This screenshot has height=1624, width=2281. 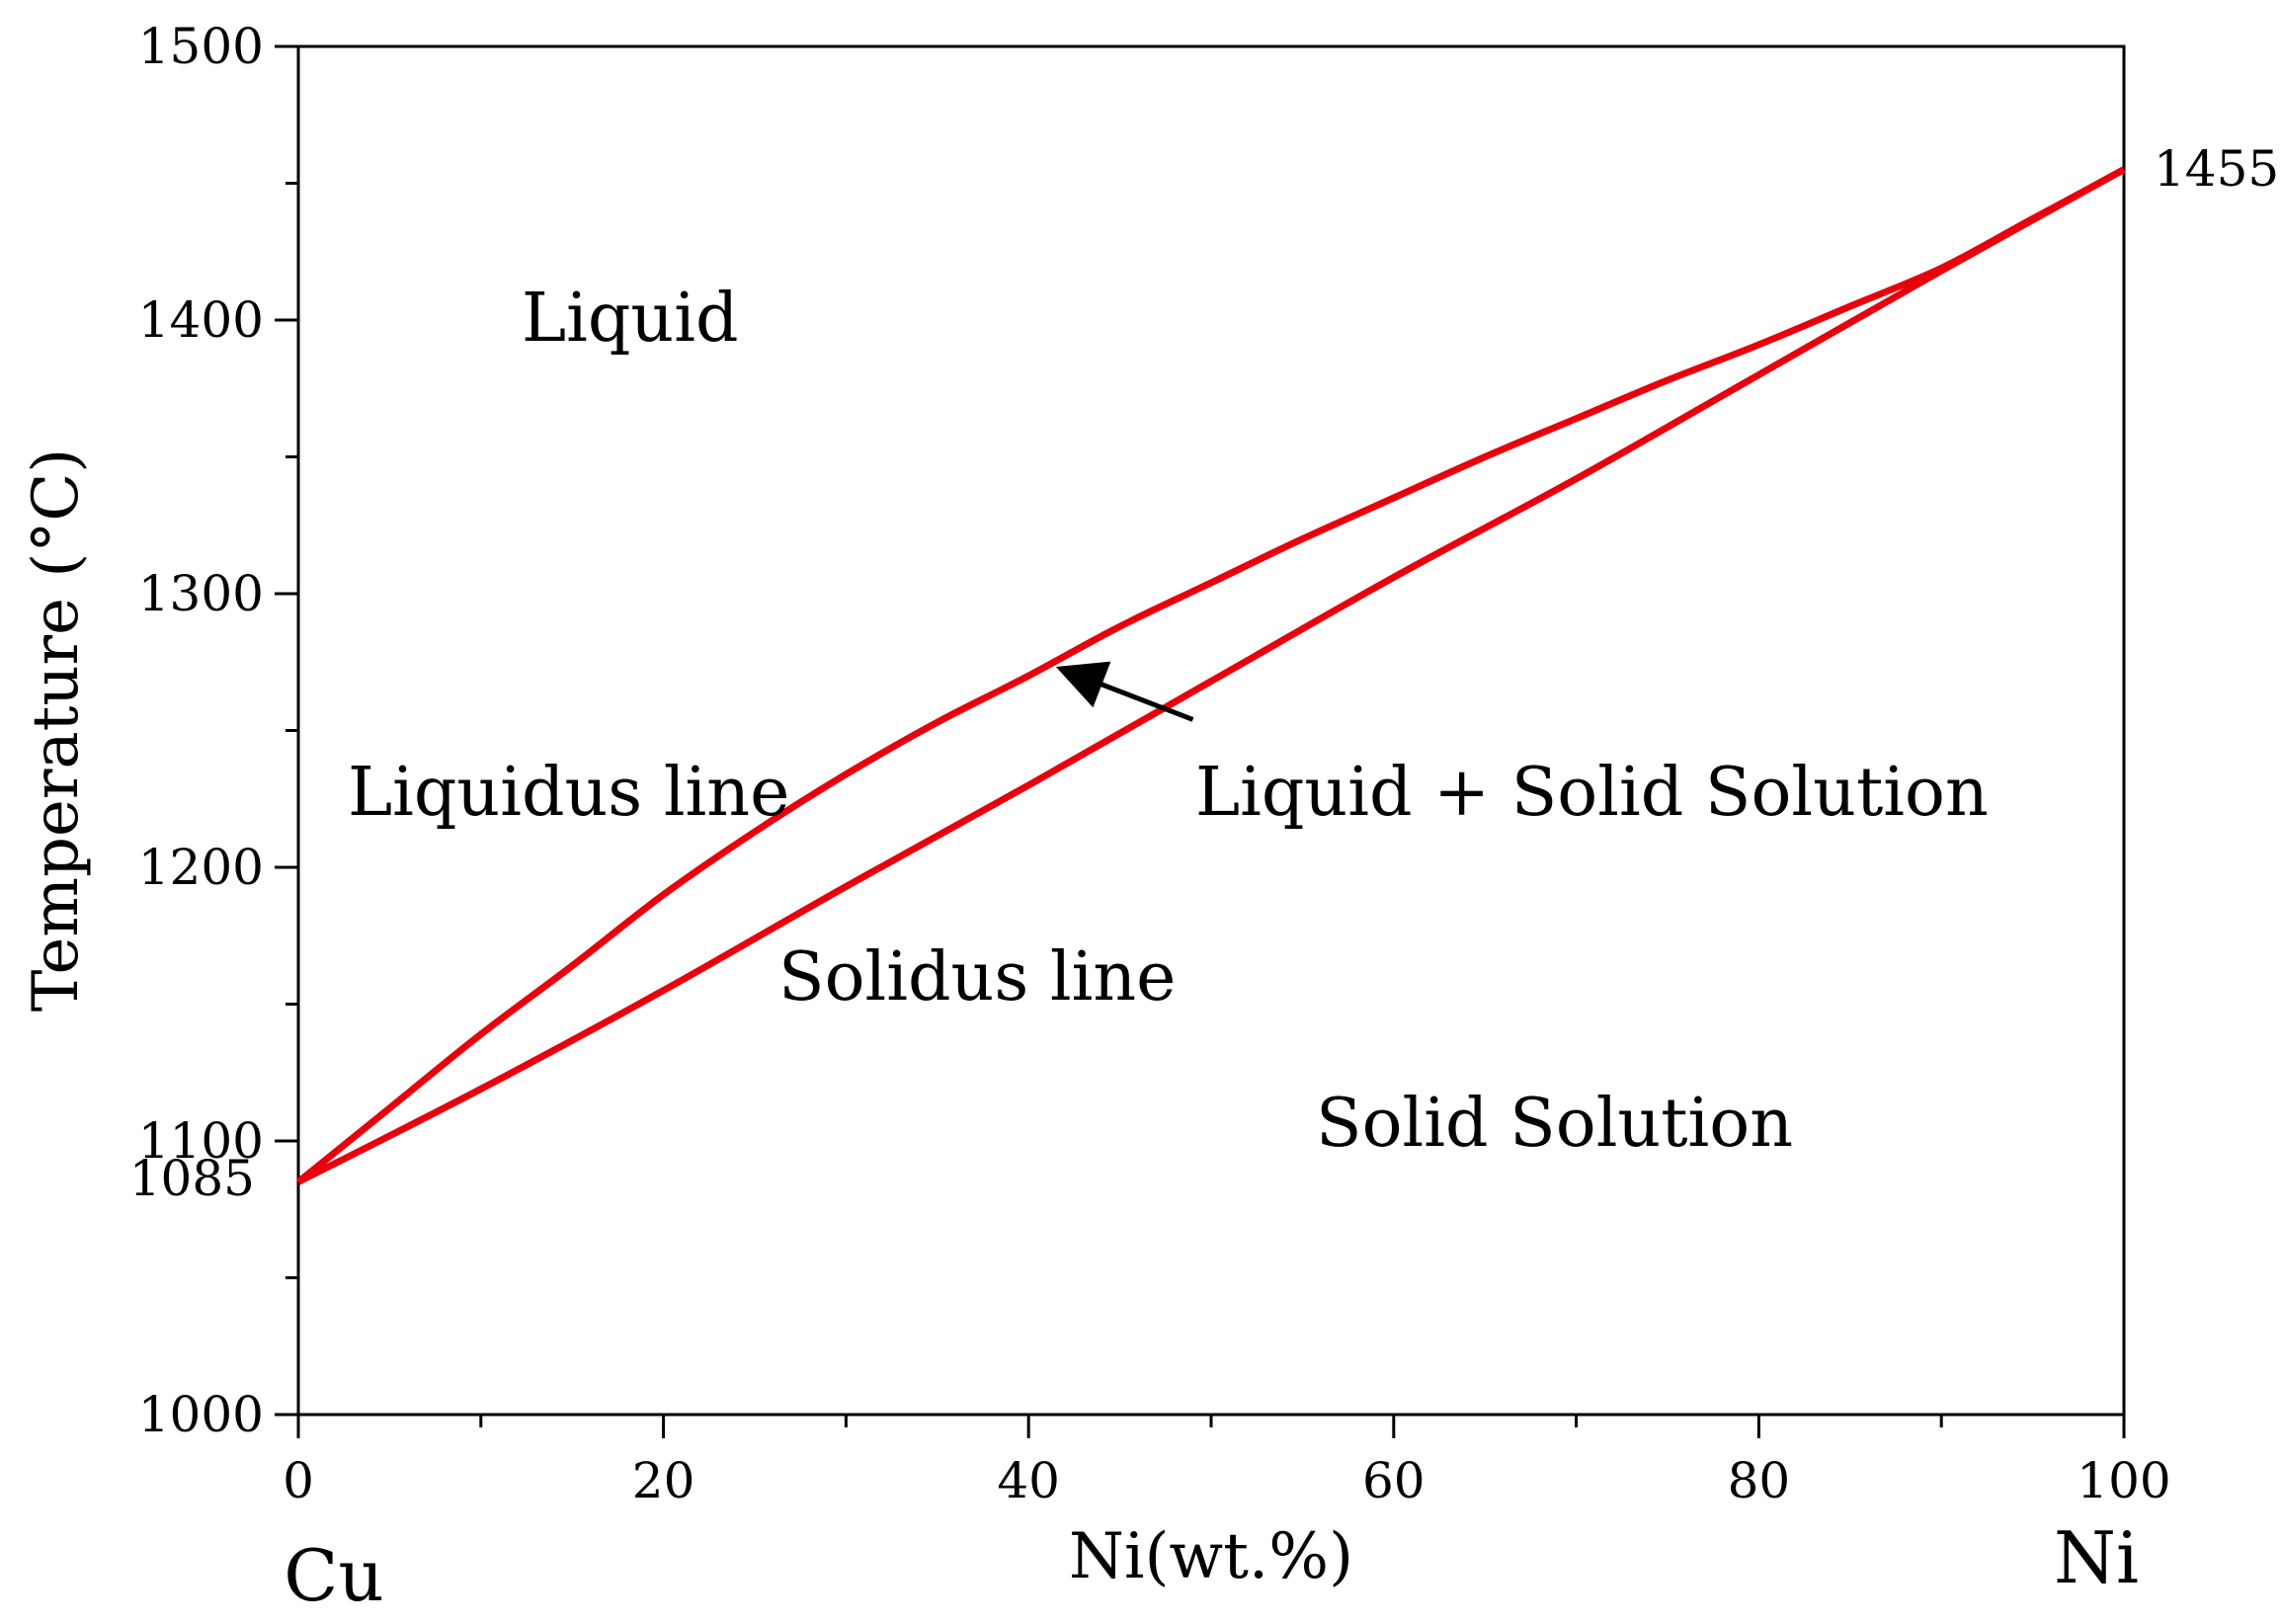 I want to click on annotation-arrow, so click(x=1124, y=692).